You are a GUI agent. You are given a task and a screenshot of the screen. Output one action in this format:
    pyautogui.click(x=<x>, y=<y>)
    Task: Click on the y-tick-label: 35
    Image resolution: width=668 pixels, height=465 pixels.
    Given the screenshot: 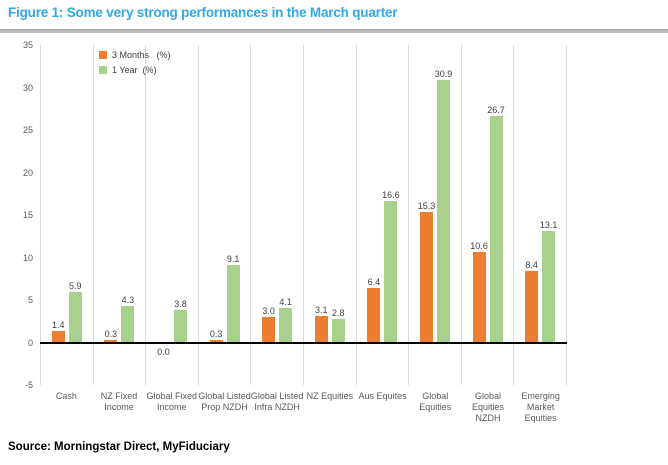 What is the action you would take?
    pyautogui.click(x=27, y=45)
    